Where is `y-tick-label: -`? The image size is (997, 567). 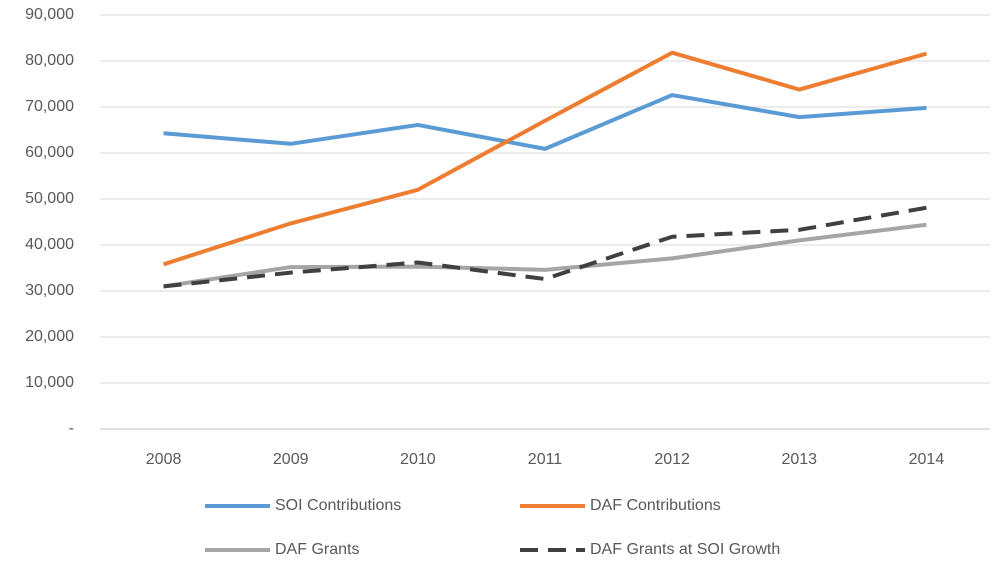 y-tick-label: - is located at coordinates (71, 428).